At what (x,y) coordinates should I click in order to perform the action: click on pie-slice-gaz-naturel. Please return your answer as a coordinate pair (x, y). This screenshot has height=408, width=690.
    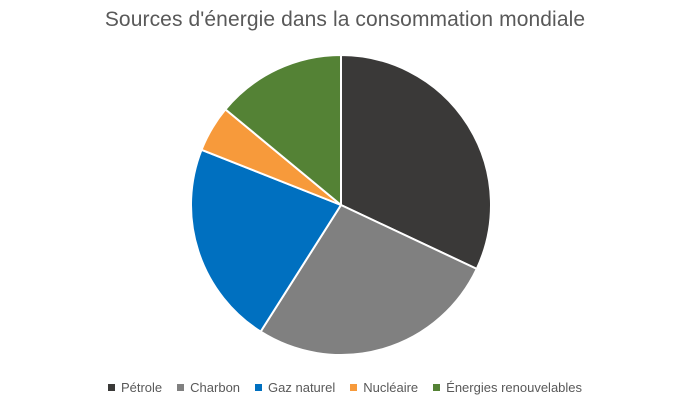
    Looking at the image, I should click on (266, 240).